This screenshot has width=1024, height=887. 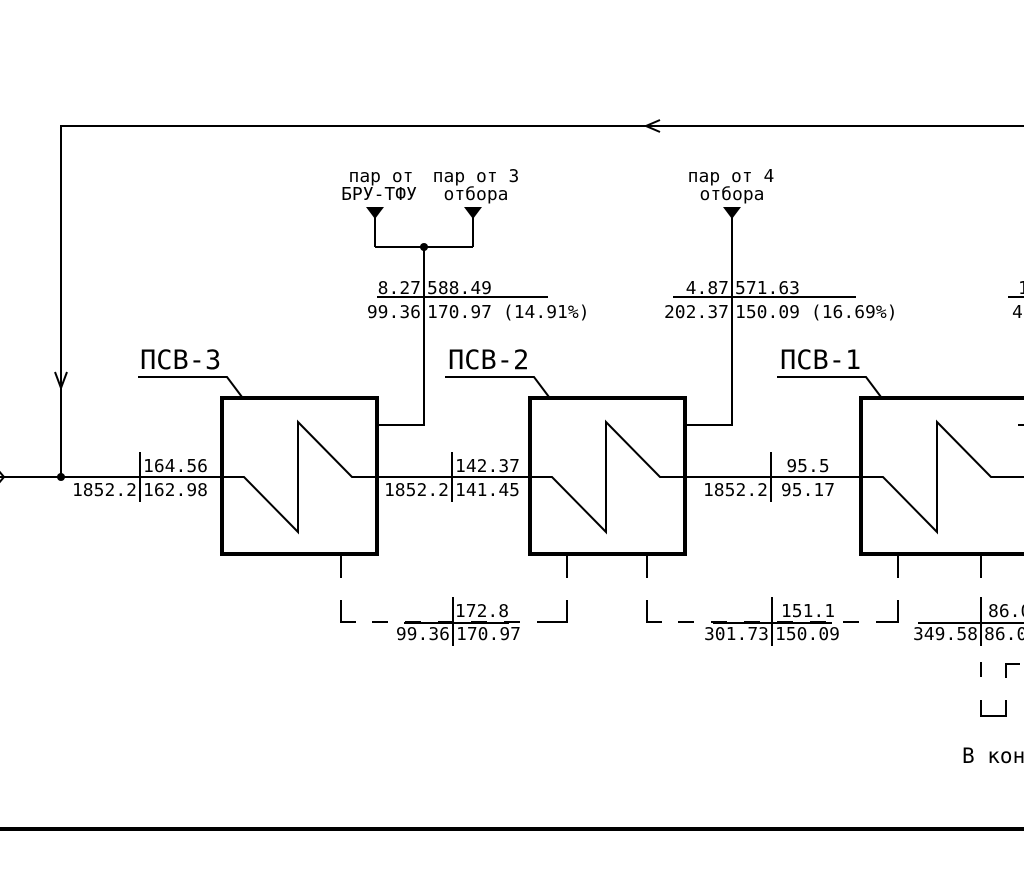 What do you see at coordinates (566, 450) in the screenshot?
I see `heater-psv2: ПСВ-2` at bounding box center [566, 450].